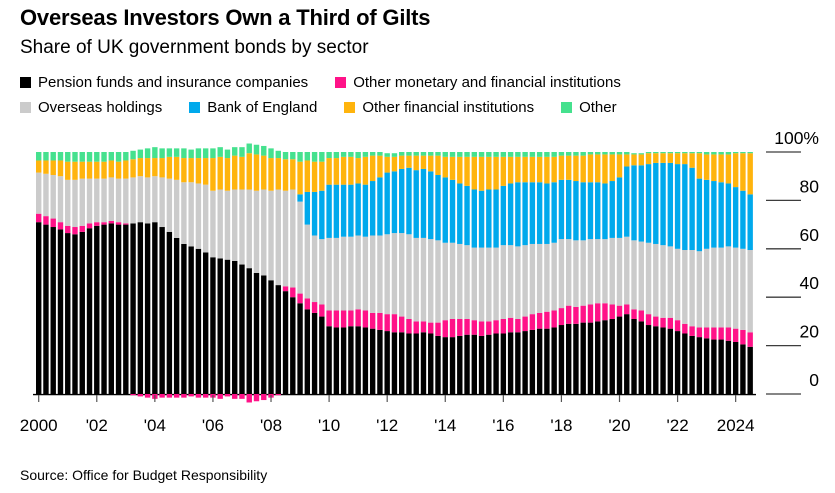 Image resolution: width=835 pixels, height=493 pixels. I want to click on y-tick-label: 40, so click(810, 283).